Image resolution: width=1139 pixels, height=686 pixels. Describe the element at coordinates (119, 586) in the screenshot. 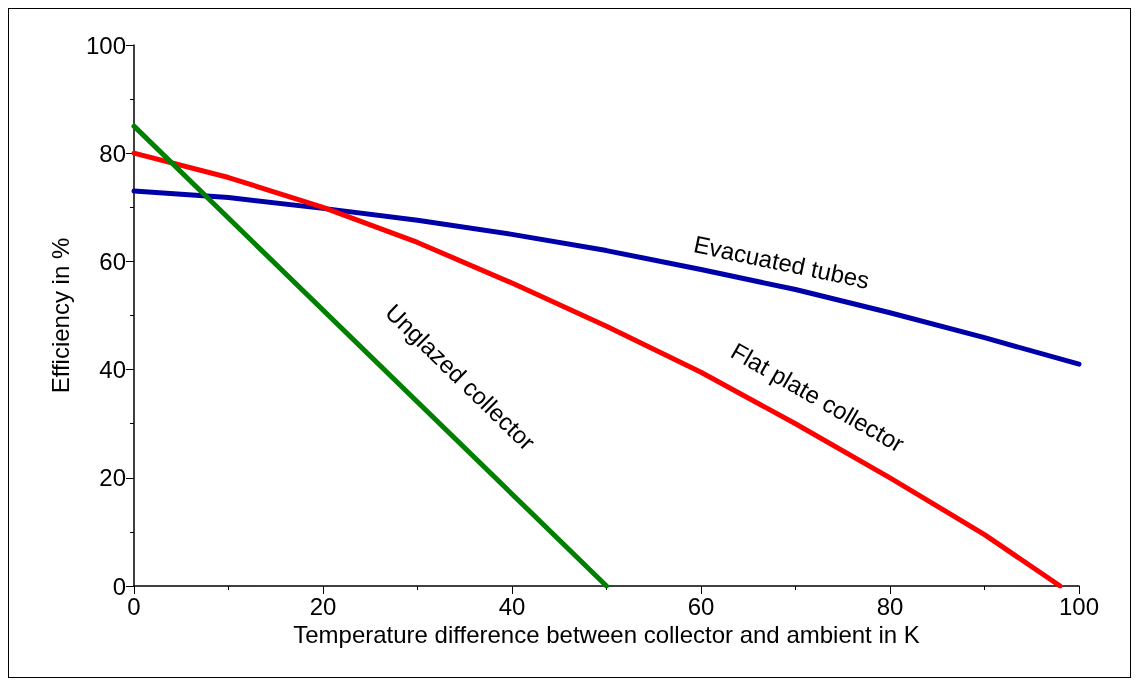

I see `y-tick-label: 0` at that location.